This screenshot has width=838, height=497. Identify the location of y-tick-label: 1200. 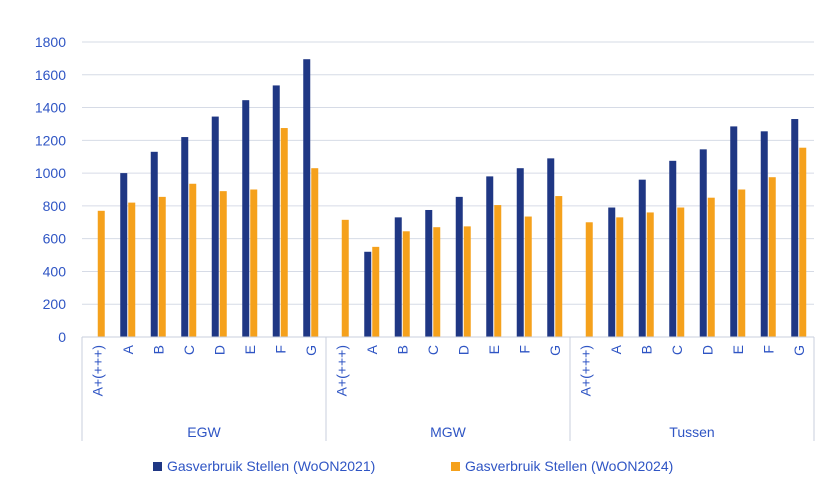
(50, 140).